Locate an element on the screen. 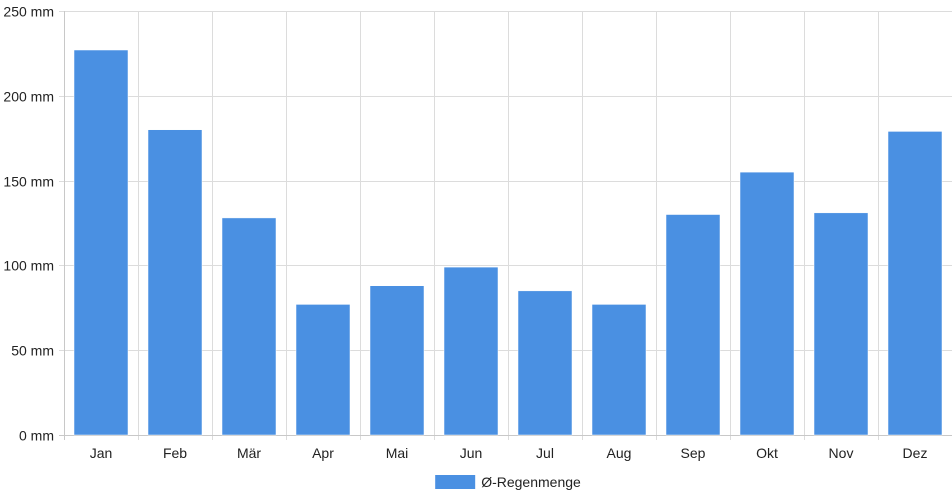 The width and height of the screenshot is (952, 500). legend-label: Ø-Regenmenge is located at coordinates (531, 482).